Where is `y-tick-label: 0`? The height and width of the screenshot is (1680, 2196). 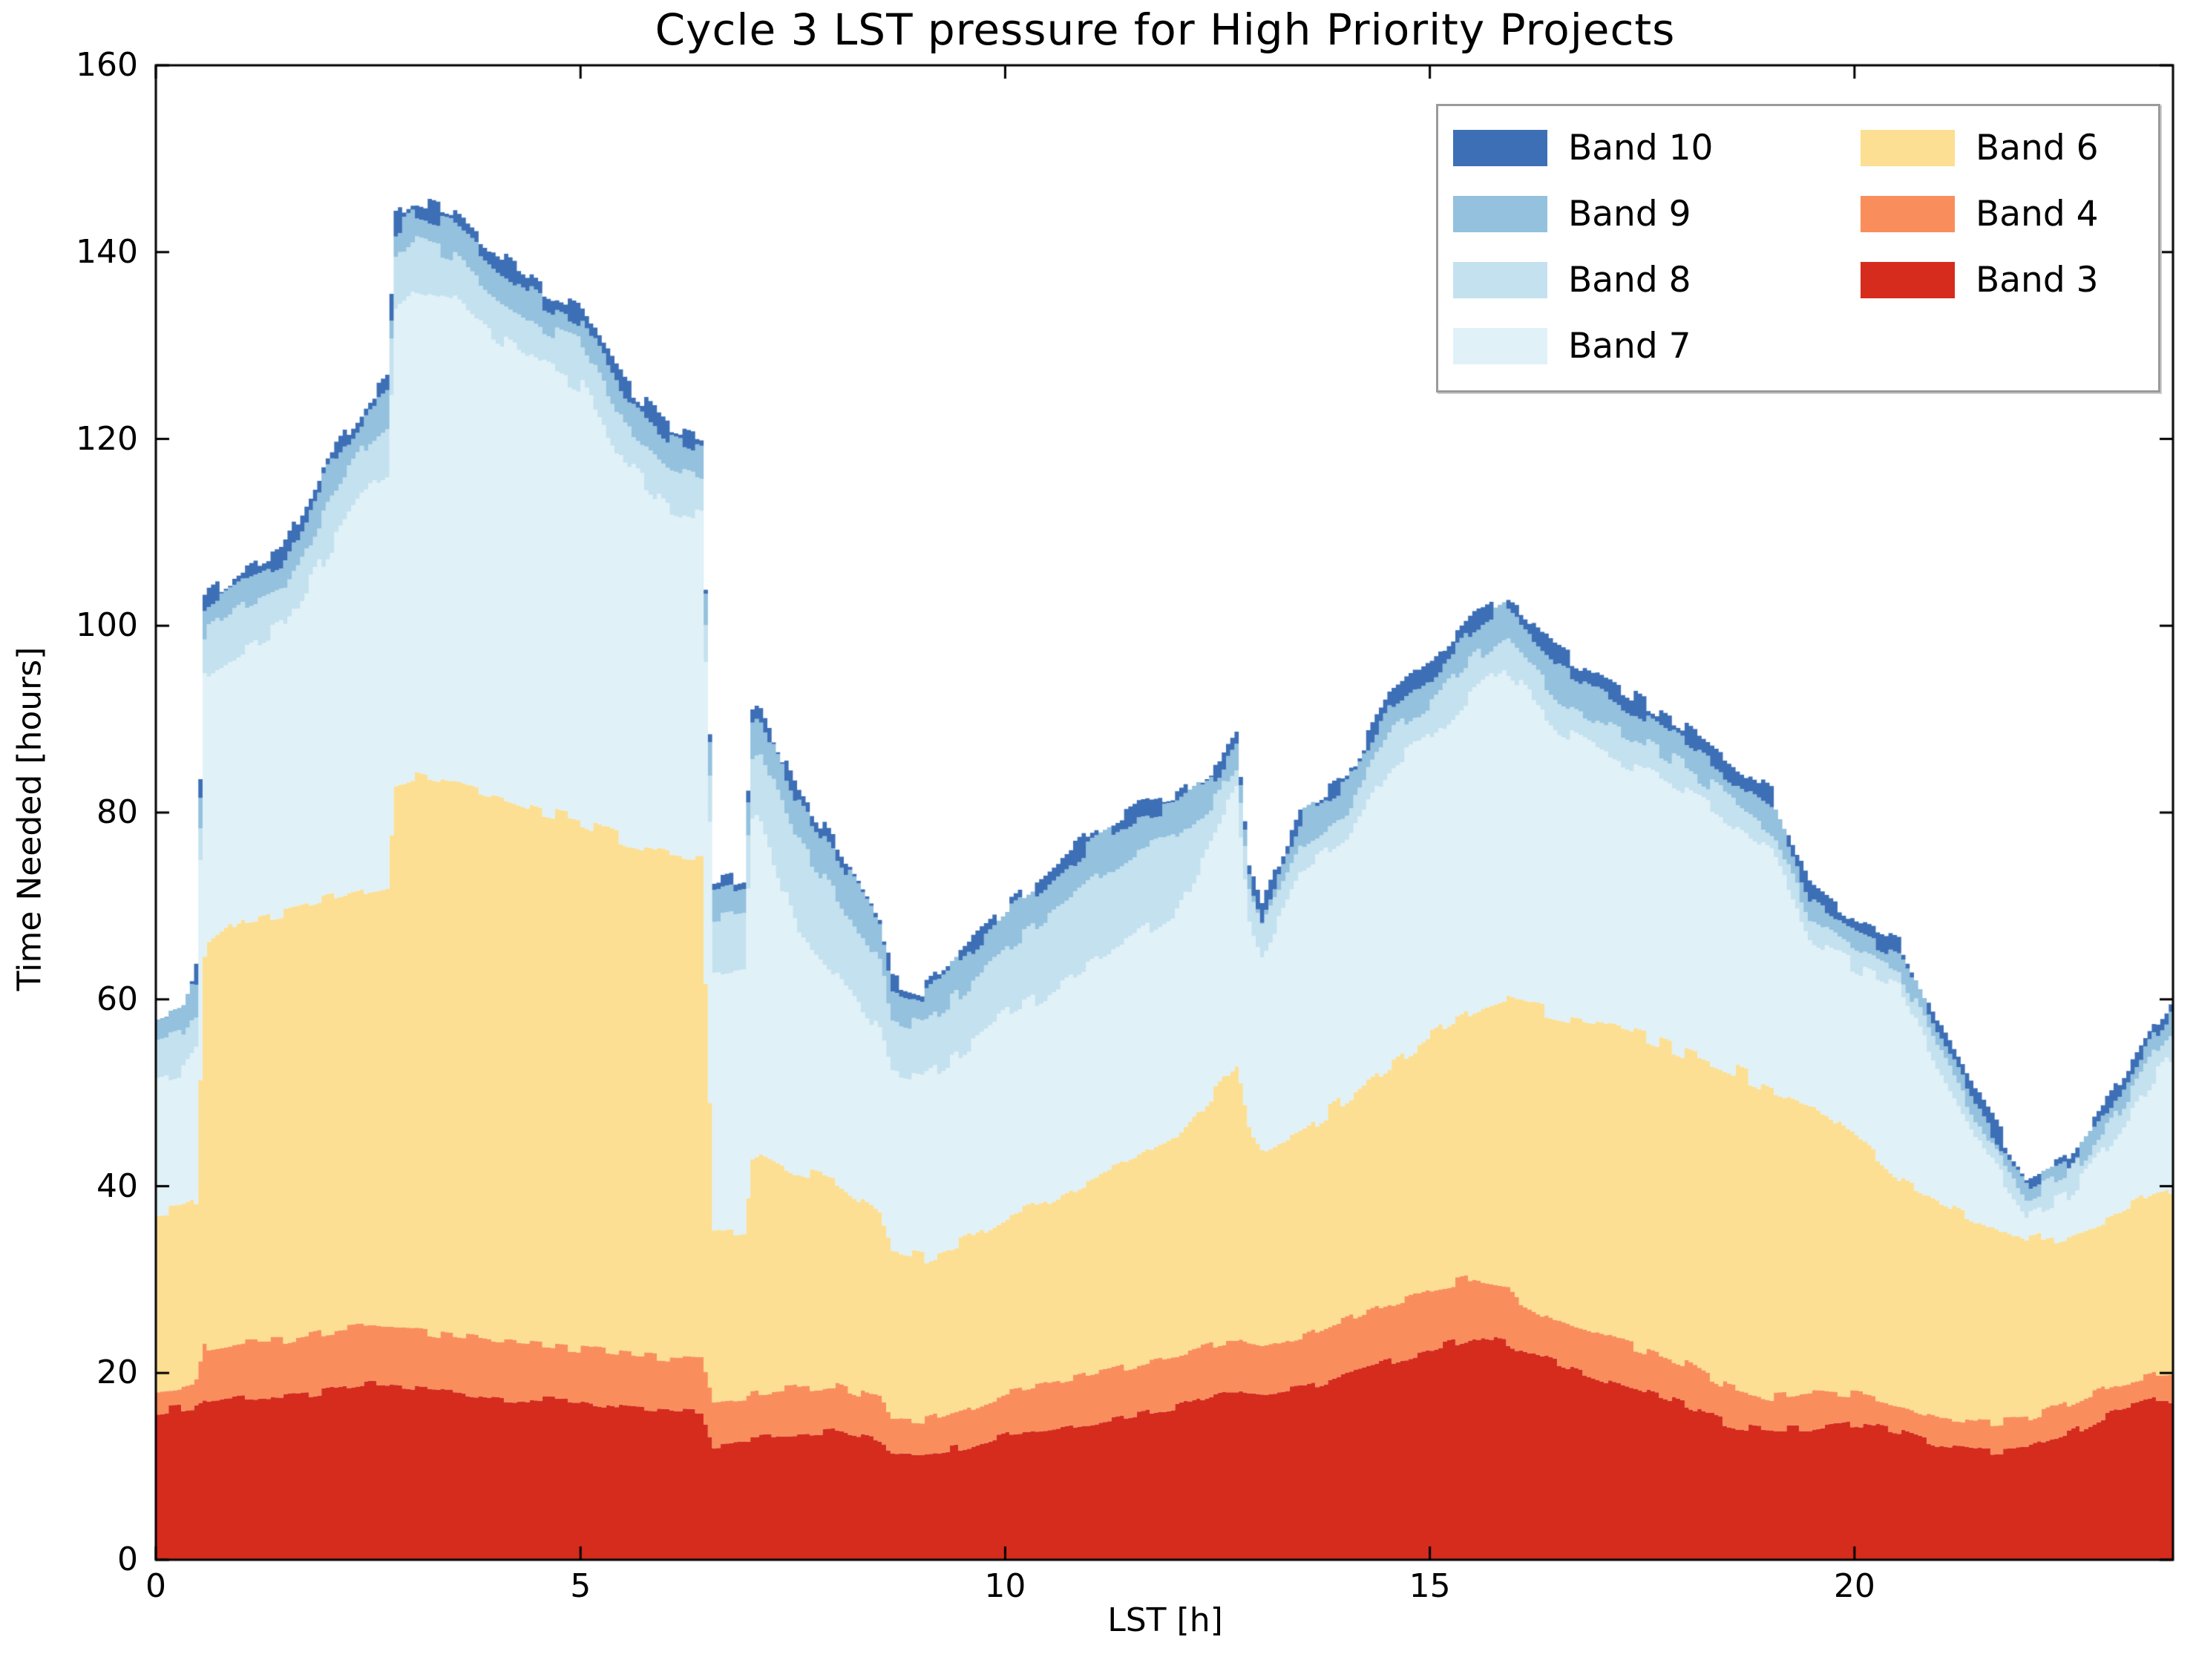
y-tick-label: 0 is located at coordinates (127, 1559).